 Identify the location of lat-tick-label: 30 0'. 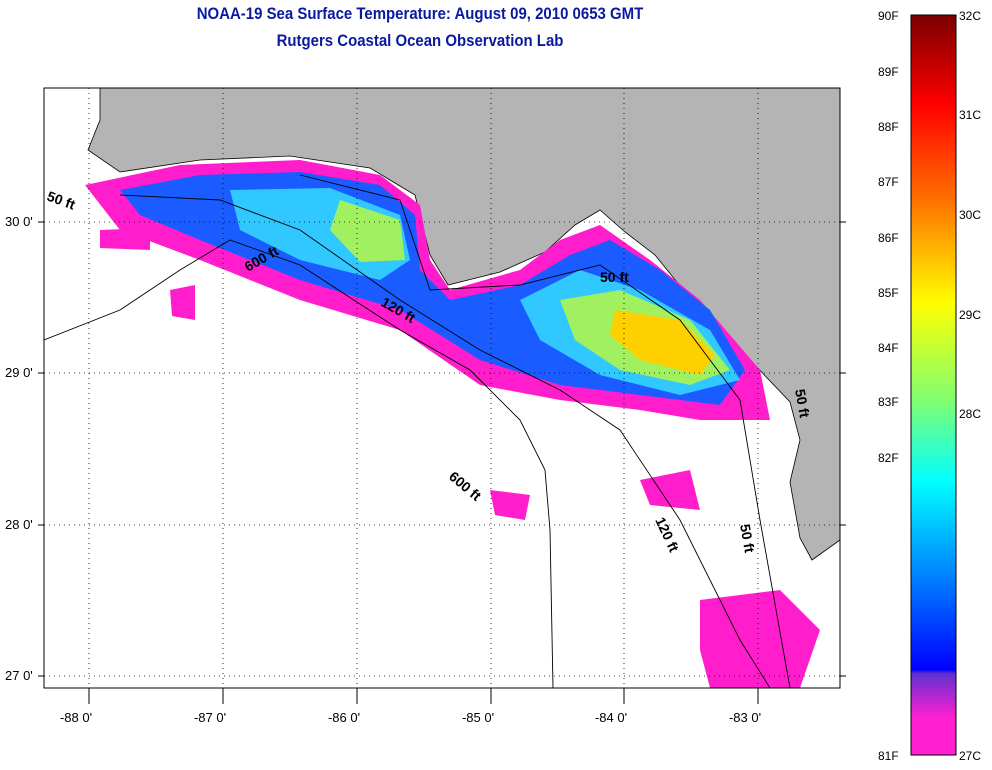
(19, 221).